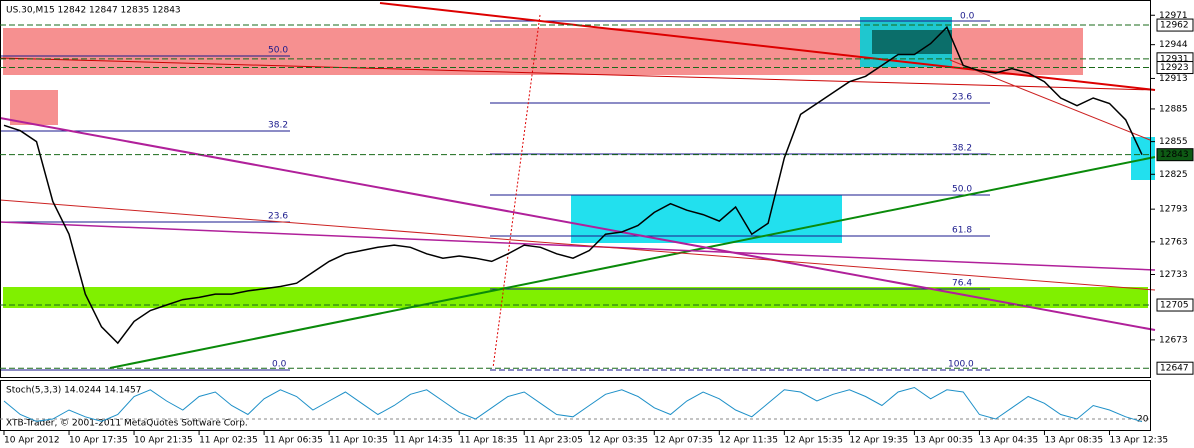  What do you see at coordinates (1173, 340) in the screenshot?
I see `y-tick-label: 12673` at bounding box center [1173, 340].